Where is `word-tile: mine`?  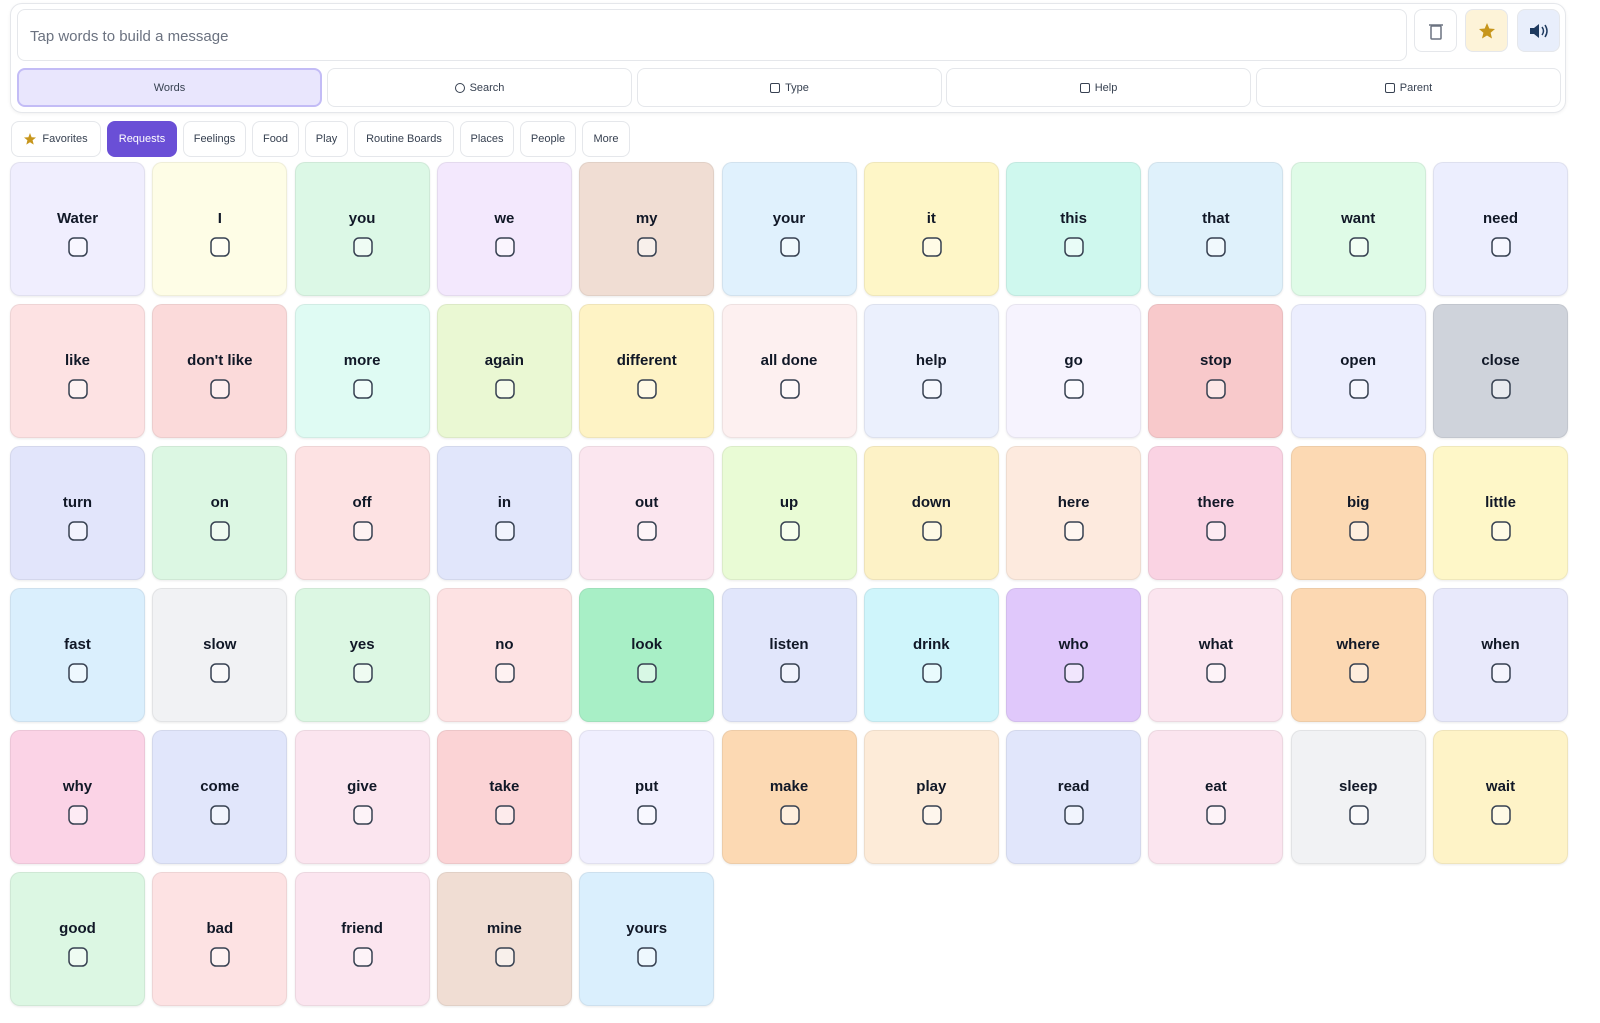
word-tile: mine is located at coordinates (504, 939).